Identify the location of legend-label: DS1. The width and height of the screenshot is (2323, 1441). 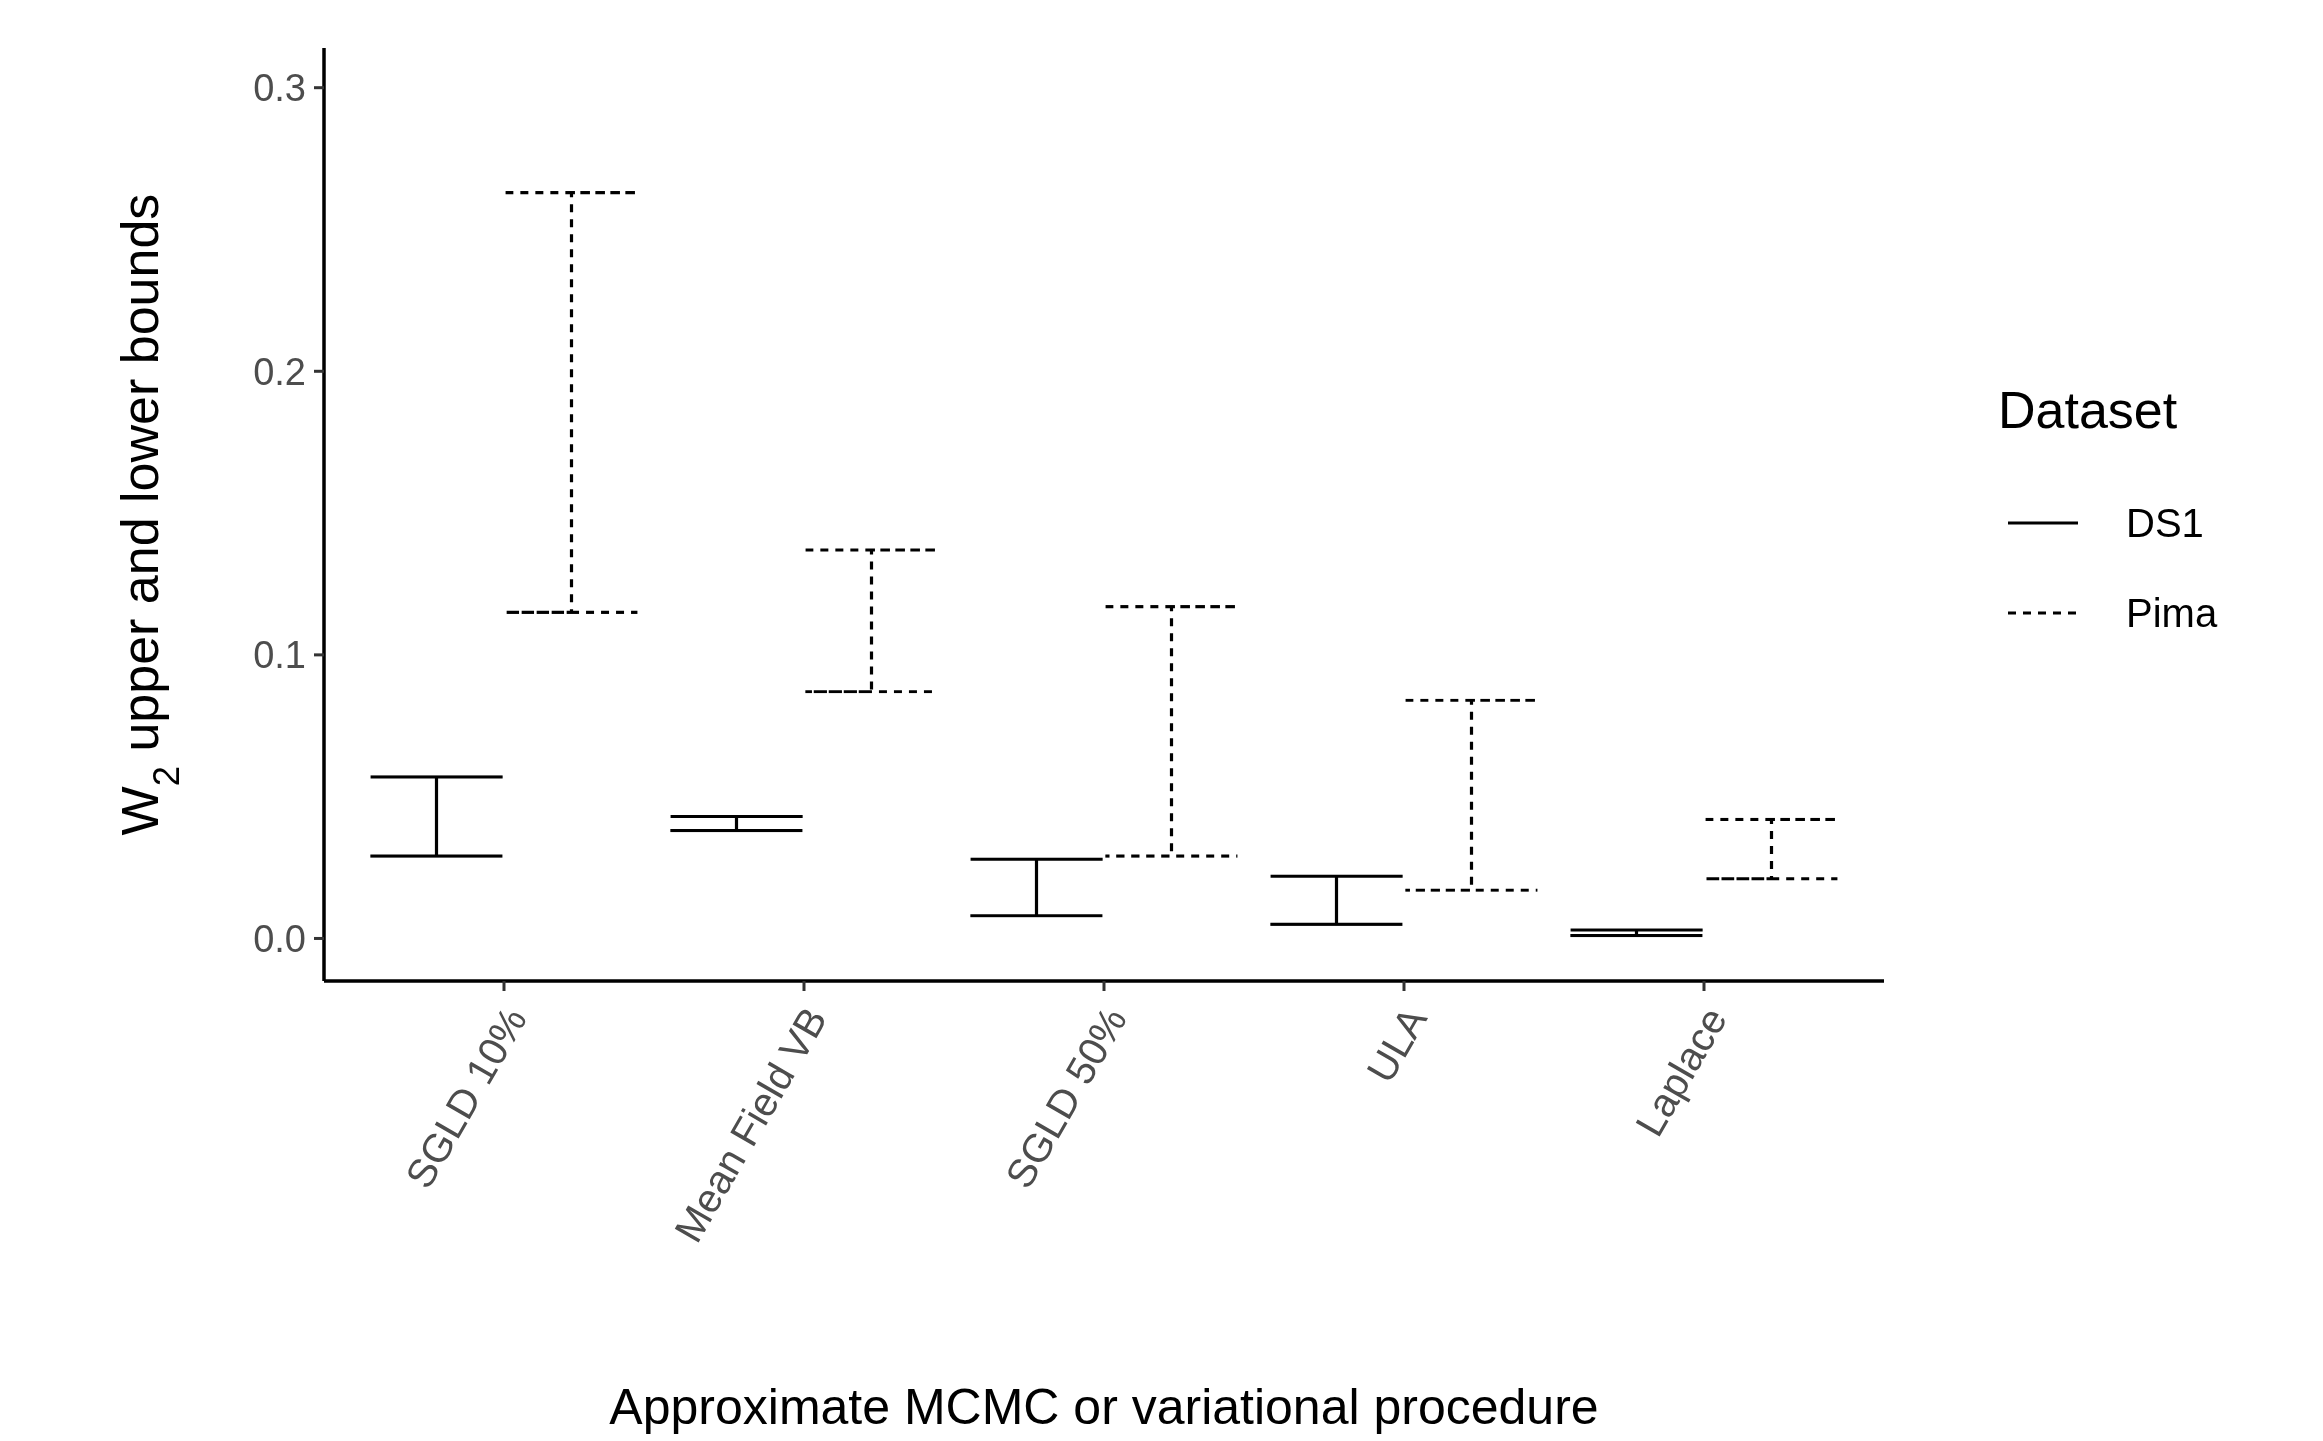
(2165, 523).